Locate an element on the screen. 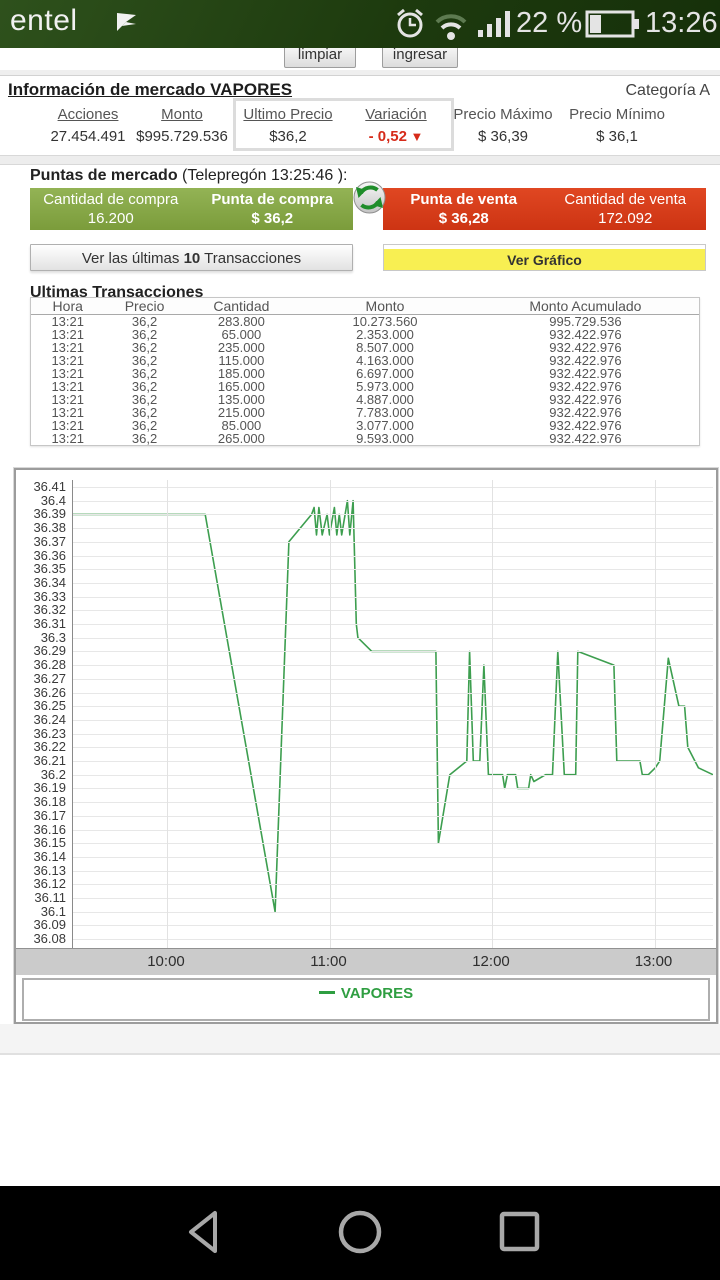  market-col-header: Acciones is located at coordinates (88, 114).